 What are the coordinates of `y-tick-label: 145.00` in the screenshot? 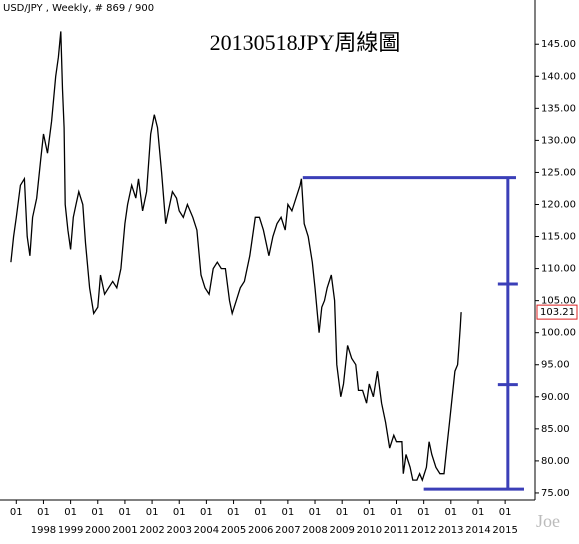 It's located at (558, 44).